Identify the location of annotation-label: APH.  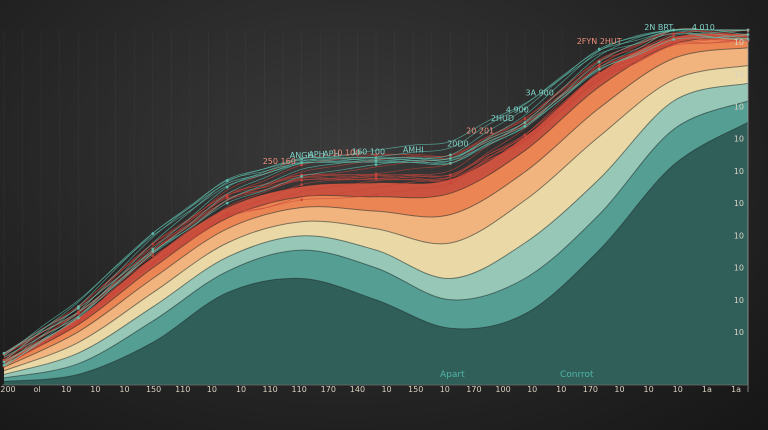
(316, 154).